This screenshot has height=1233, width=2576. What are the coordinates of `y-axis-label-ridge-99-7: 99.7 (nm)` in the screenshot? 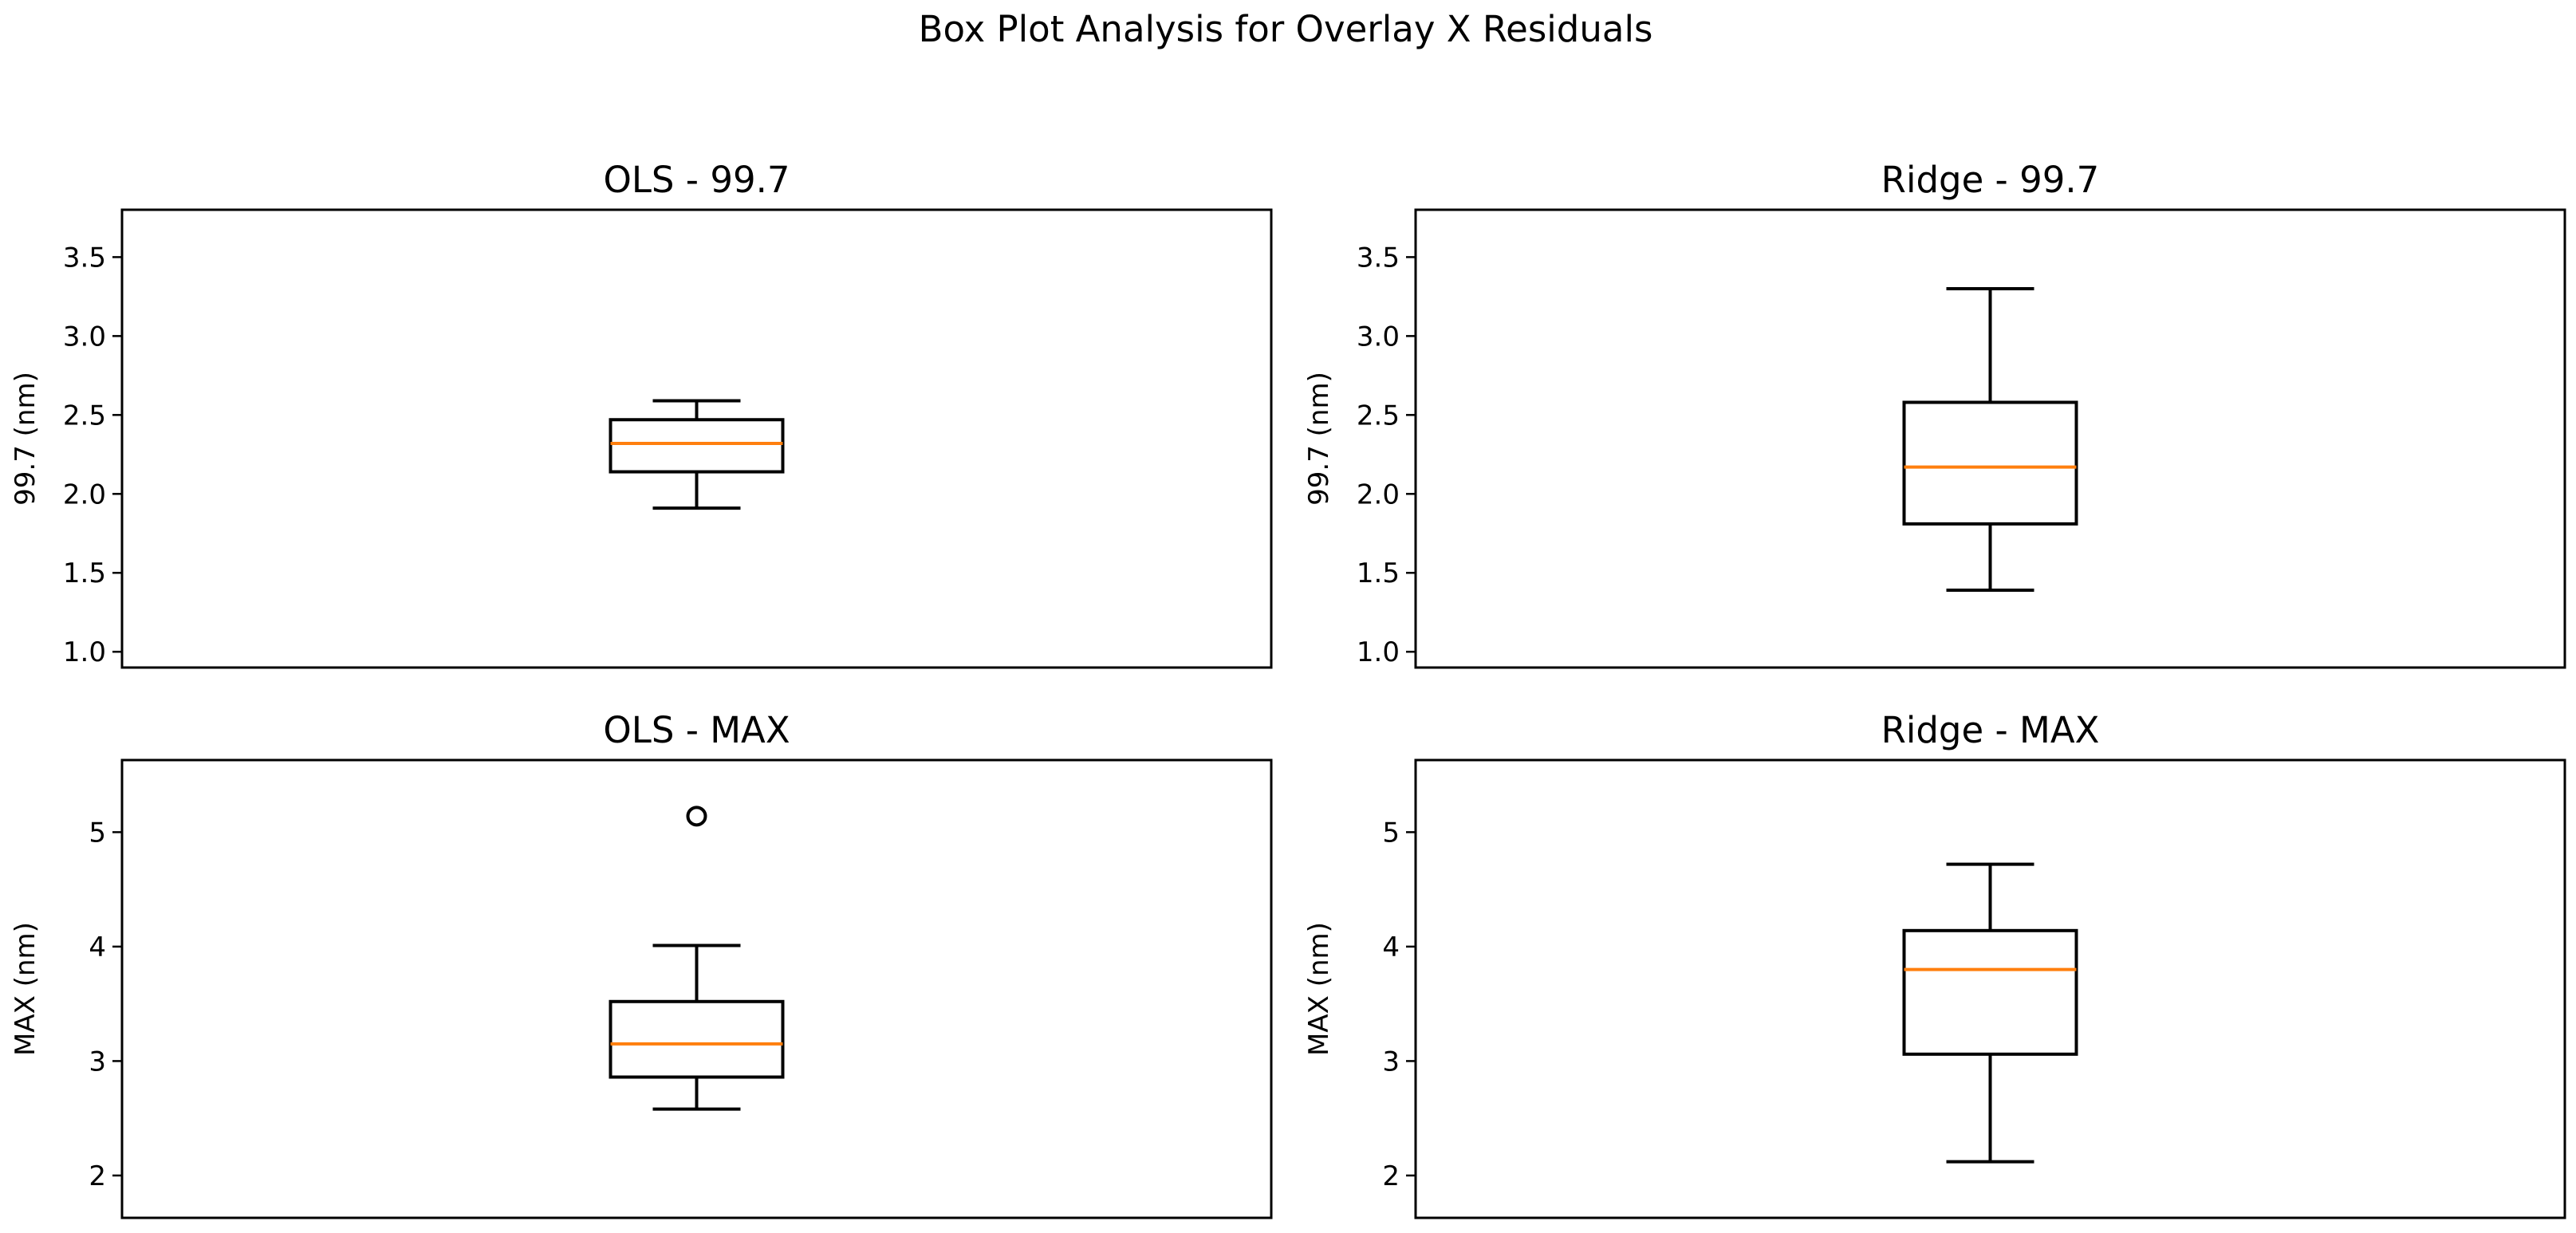 It's located at (1319, 439).